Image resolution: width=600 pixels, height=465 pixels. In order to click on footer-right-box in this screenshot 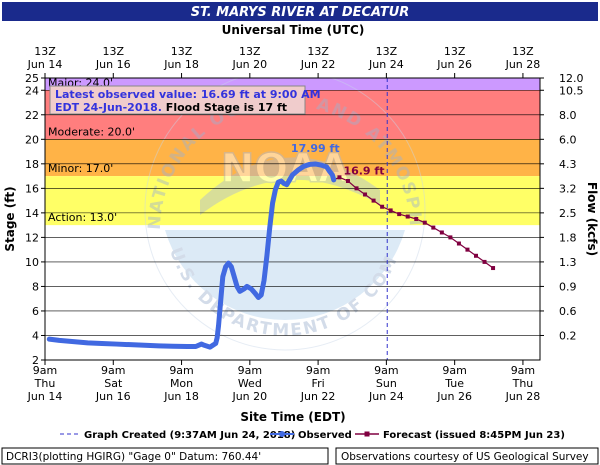, I will do `click(467, 456)`.